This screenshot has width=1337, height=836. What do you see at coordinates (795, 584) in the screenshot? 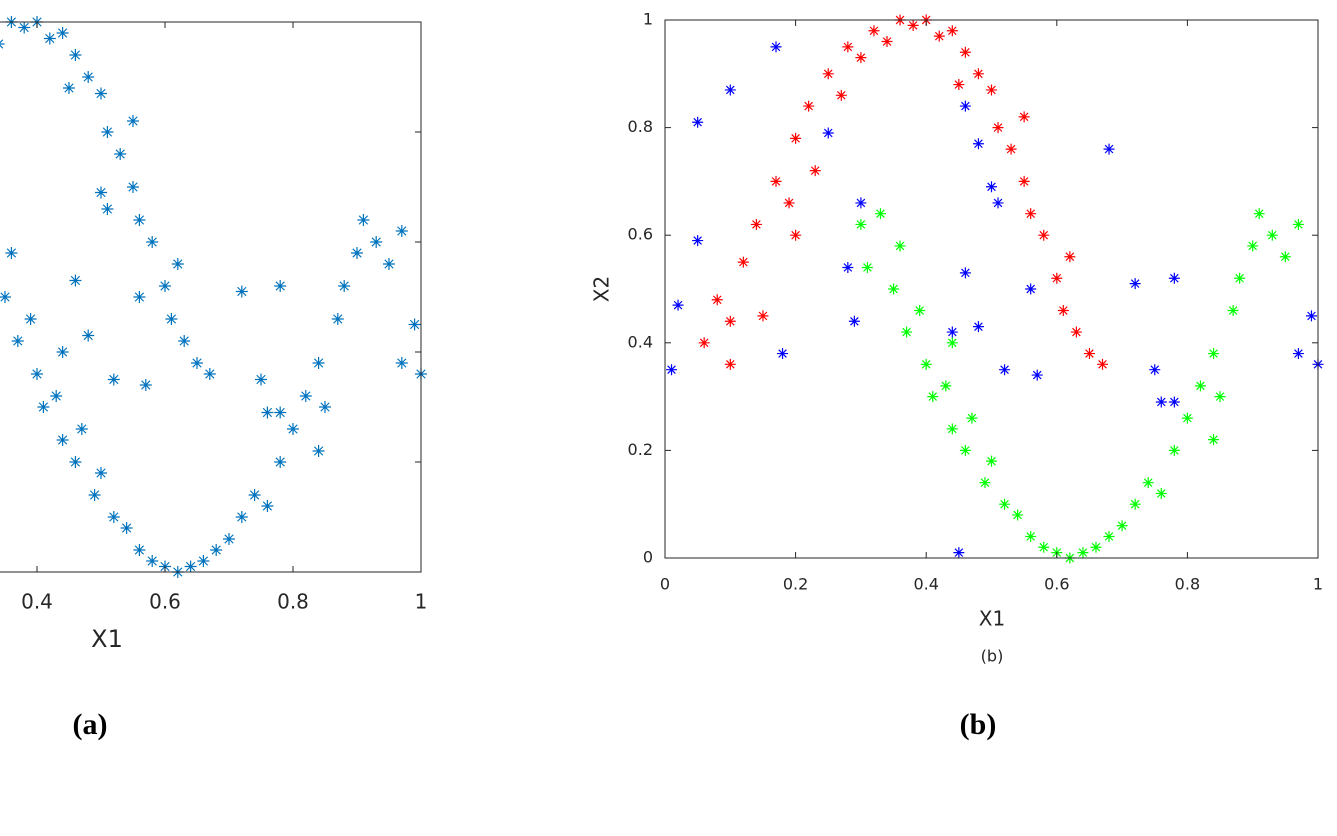
I see `x-tick-label: 0.2` at bounding box center [795, 584].